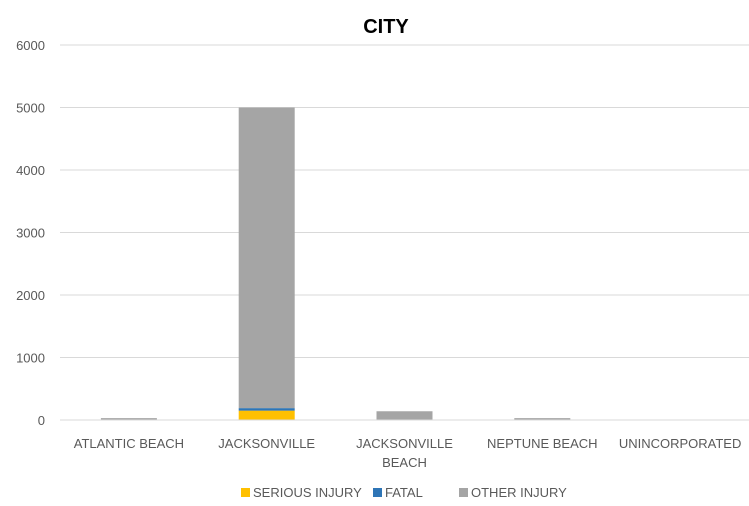  I want to click on legend-item-other-injury: OTHER INJURY, so click(513, 492).